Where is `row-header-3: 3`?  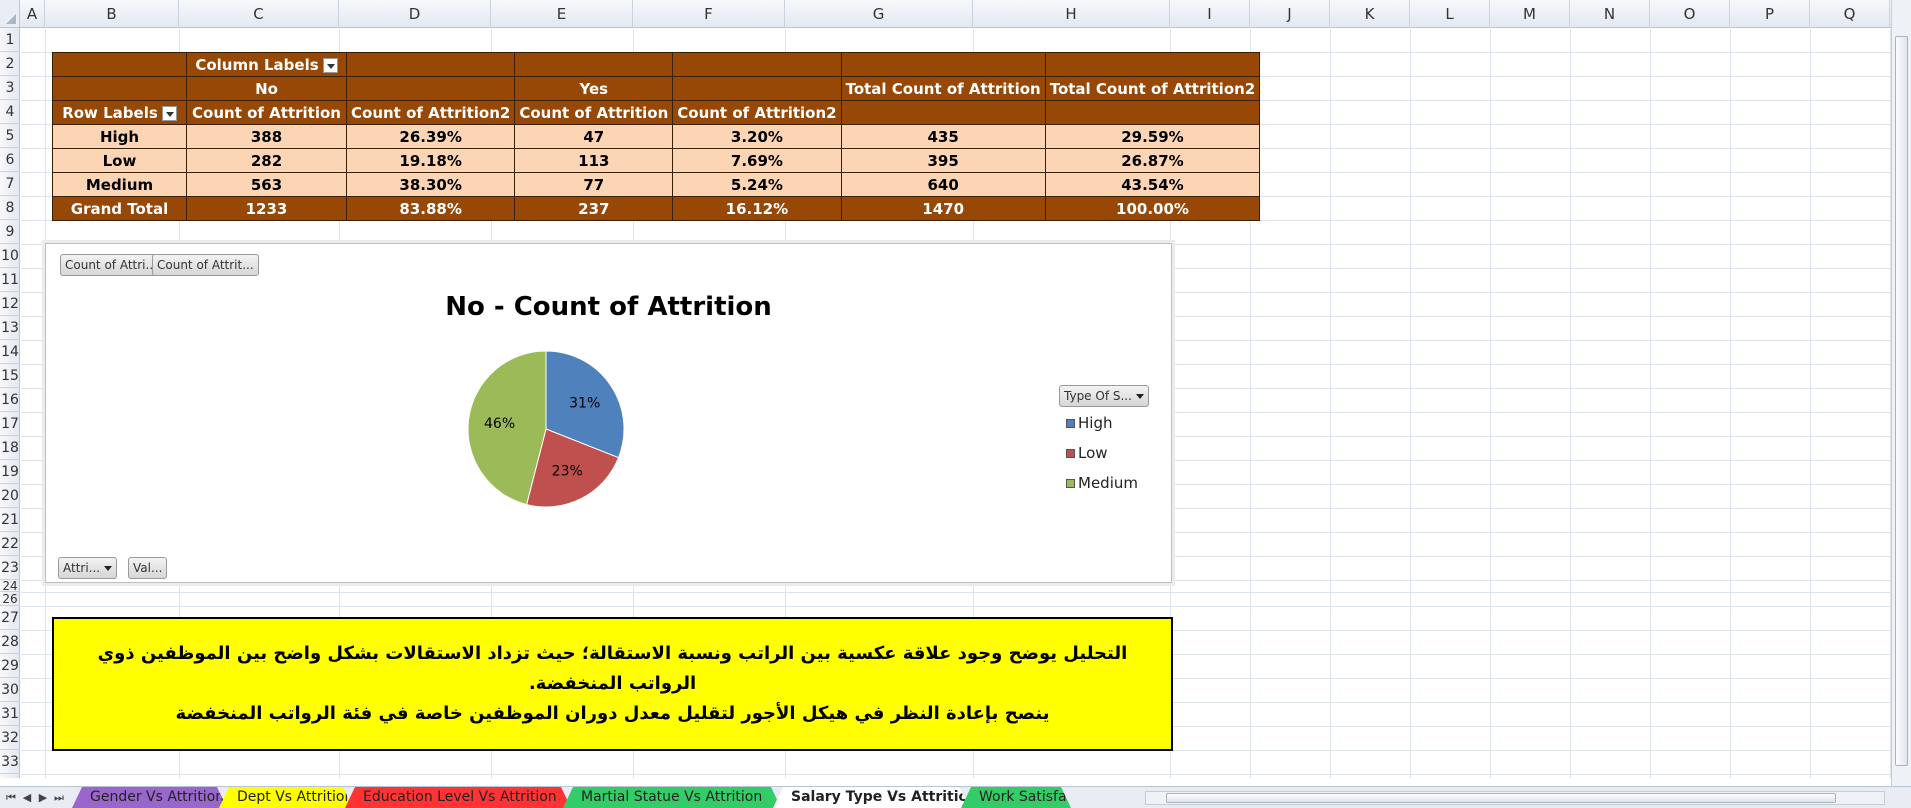 row-header-3: 3 is located at coordinates (10, 88).